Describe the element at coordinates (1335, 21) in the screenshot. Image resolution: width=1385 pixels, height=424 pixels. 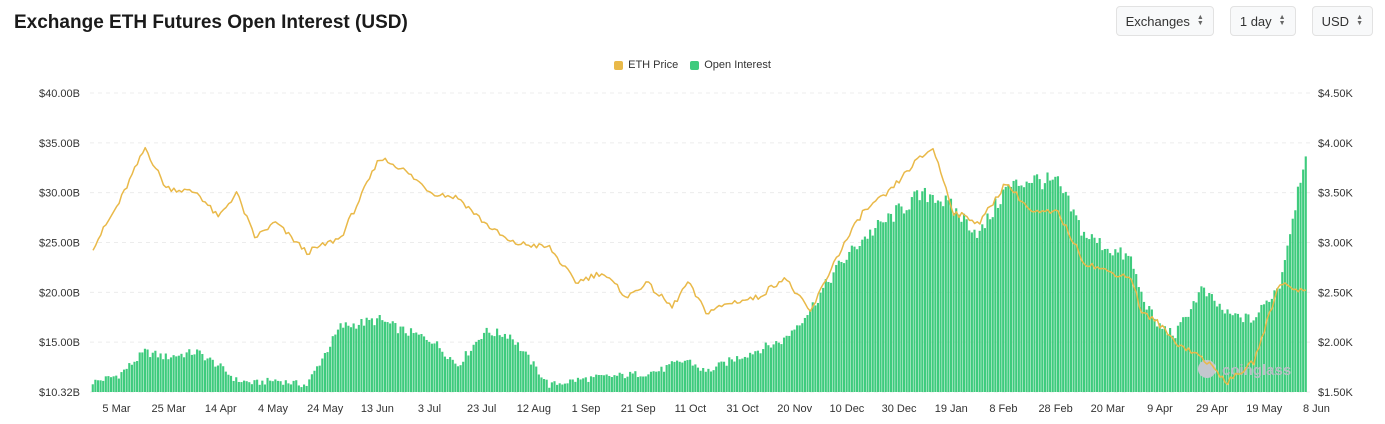
I see `currency-select-label: USD` at that location.